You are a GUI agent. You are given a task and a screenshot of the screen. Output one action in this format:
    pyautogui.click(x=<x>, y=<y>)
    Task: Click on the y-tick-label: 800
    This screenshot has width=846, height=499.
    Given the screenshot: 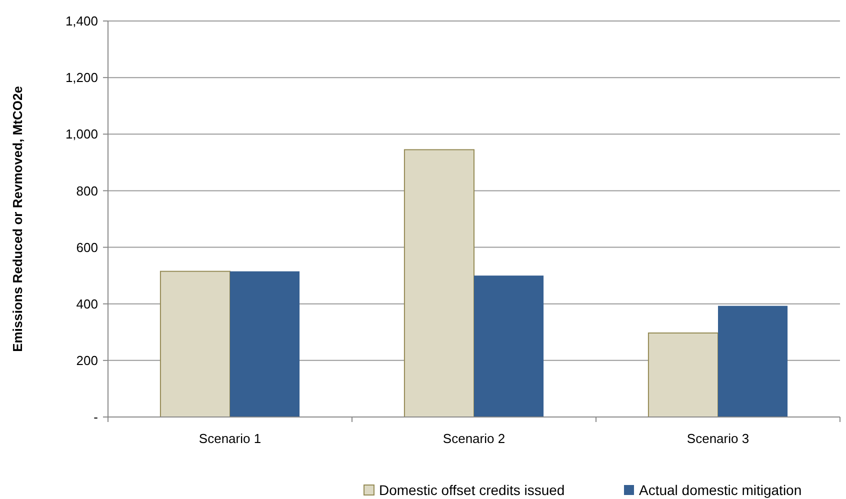 What is the action you would take?
    pyautogui.click(x=87, y=190)
    